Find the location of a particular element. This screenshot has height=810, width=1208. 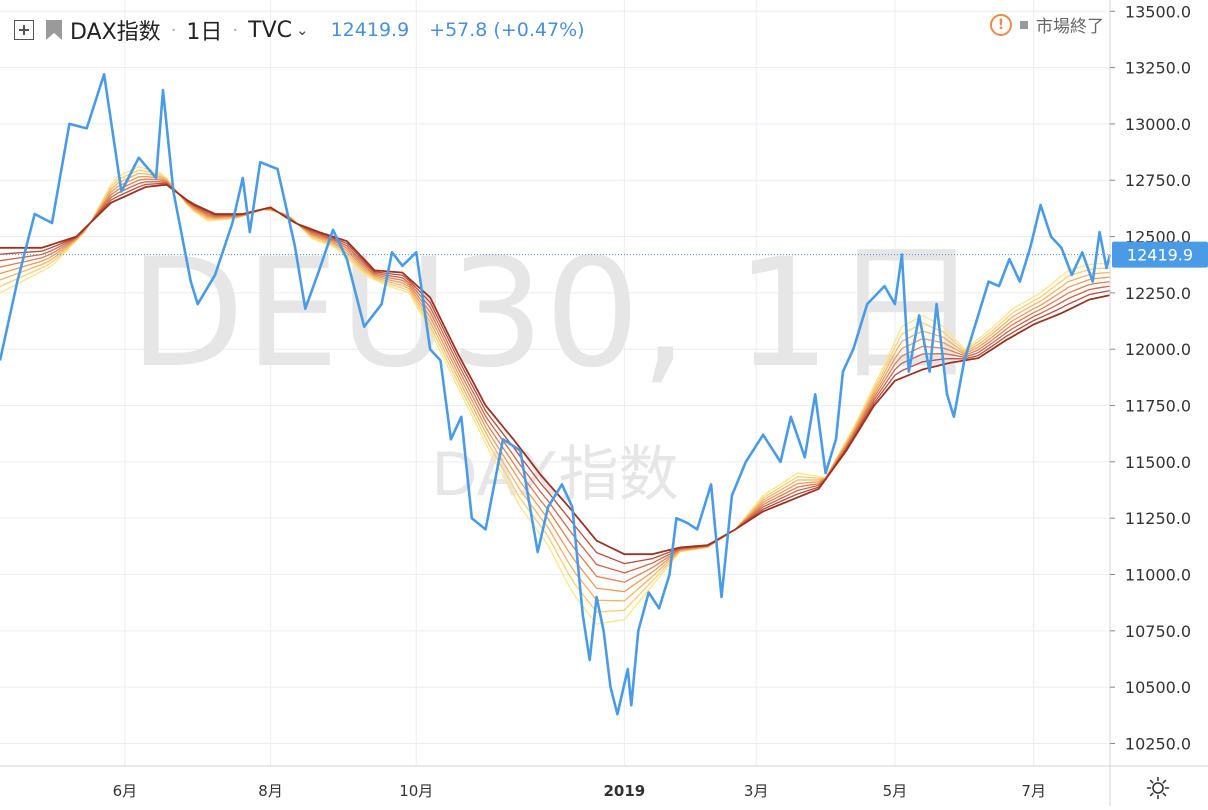

y-tick-label: 12750.0 is located at coordinates (1158, 180).